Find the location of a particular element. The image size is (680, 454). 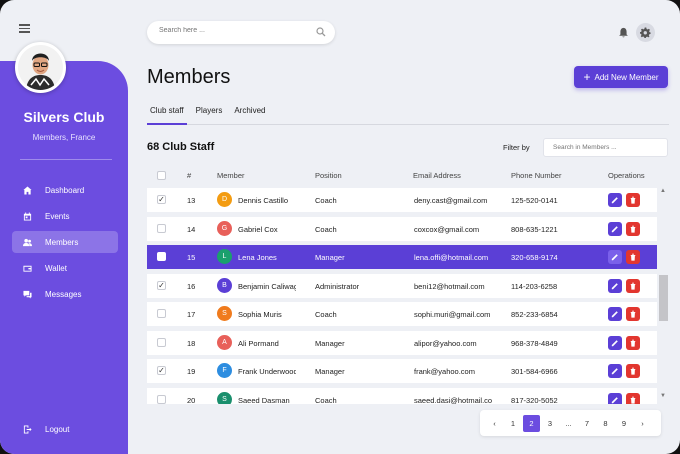

row-number: 18 is located at coordinates (191, 343).